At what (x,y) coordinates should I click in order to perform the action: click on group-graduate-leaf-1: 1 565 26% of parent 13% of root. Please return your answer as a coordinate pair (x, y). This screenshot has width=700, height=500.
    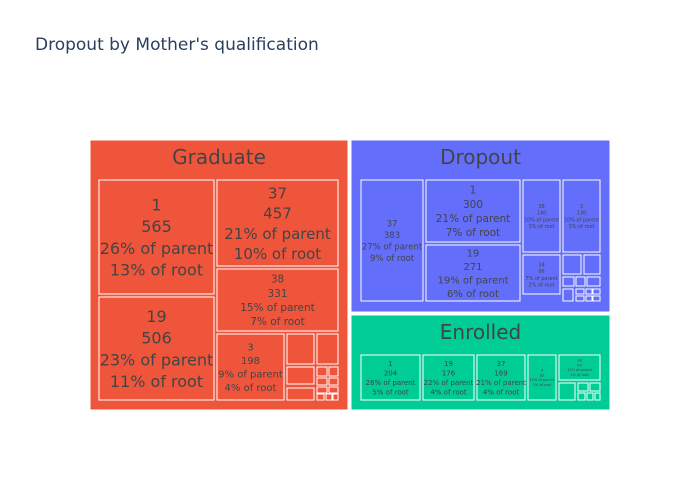
    Looking at the image, I should click on (156, 237).